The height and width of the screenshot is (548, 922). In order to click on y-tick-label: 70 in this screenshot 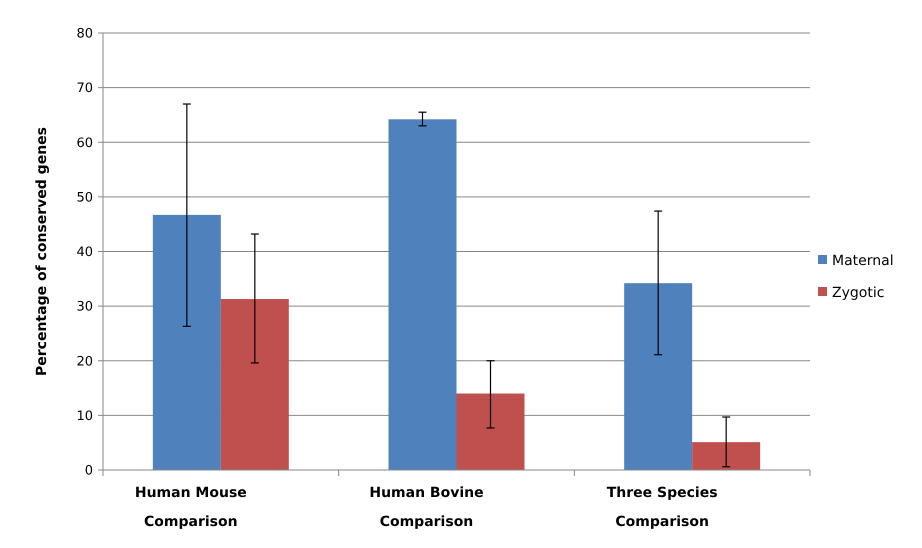, I will do `click(84, 88)`.